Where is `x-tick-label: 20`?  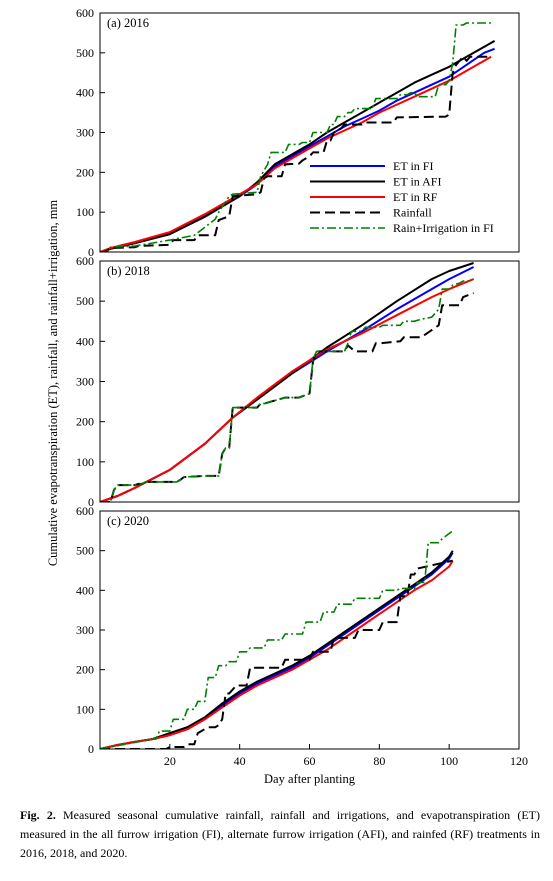
x-tick-label: 20 is located at coordinates (170, 761).